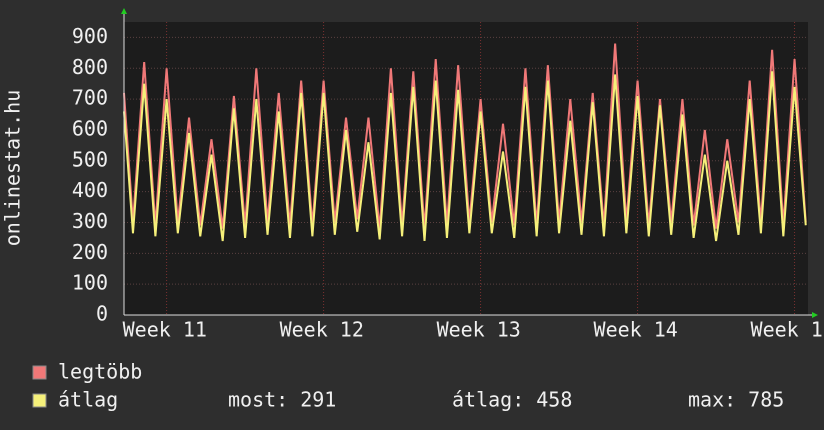 Image resolution: width=824 pixels, height=430 pixels. What do you see at coordinates (636, 330) in the screenshot?
I see `x-tick-label: Week 14` at bounding box center [636, 330].